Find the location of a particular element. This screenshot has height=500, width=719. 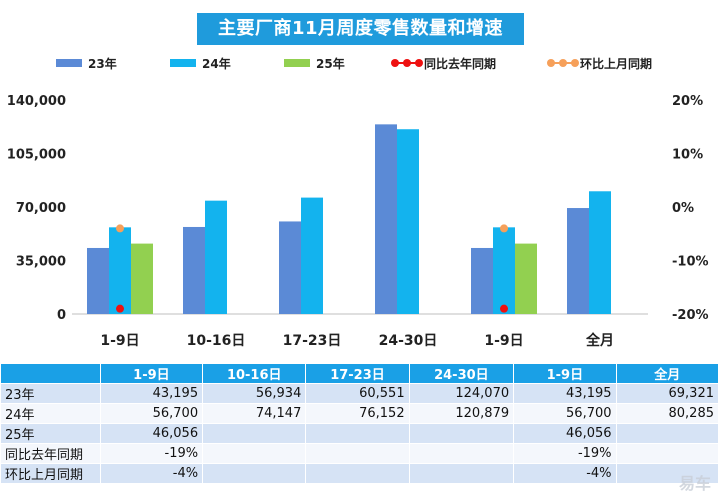

legend-label-25: 25年 is located at coordinates (330, 63).